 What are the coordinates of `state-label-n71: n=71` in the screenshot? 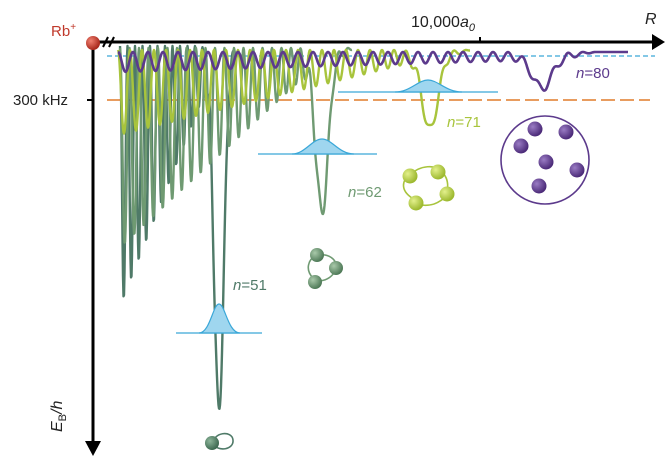 It's located at (464, 122).